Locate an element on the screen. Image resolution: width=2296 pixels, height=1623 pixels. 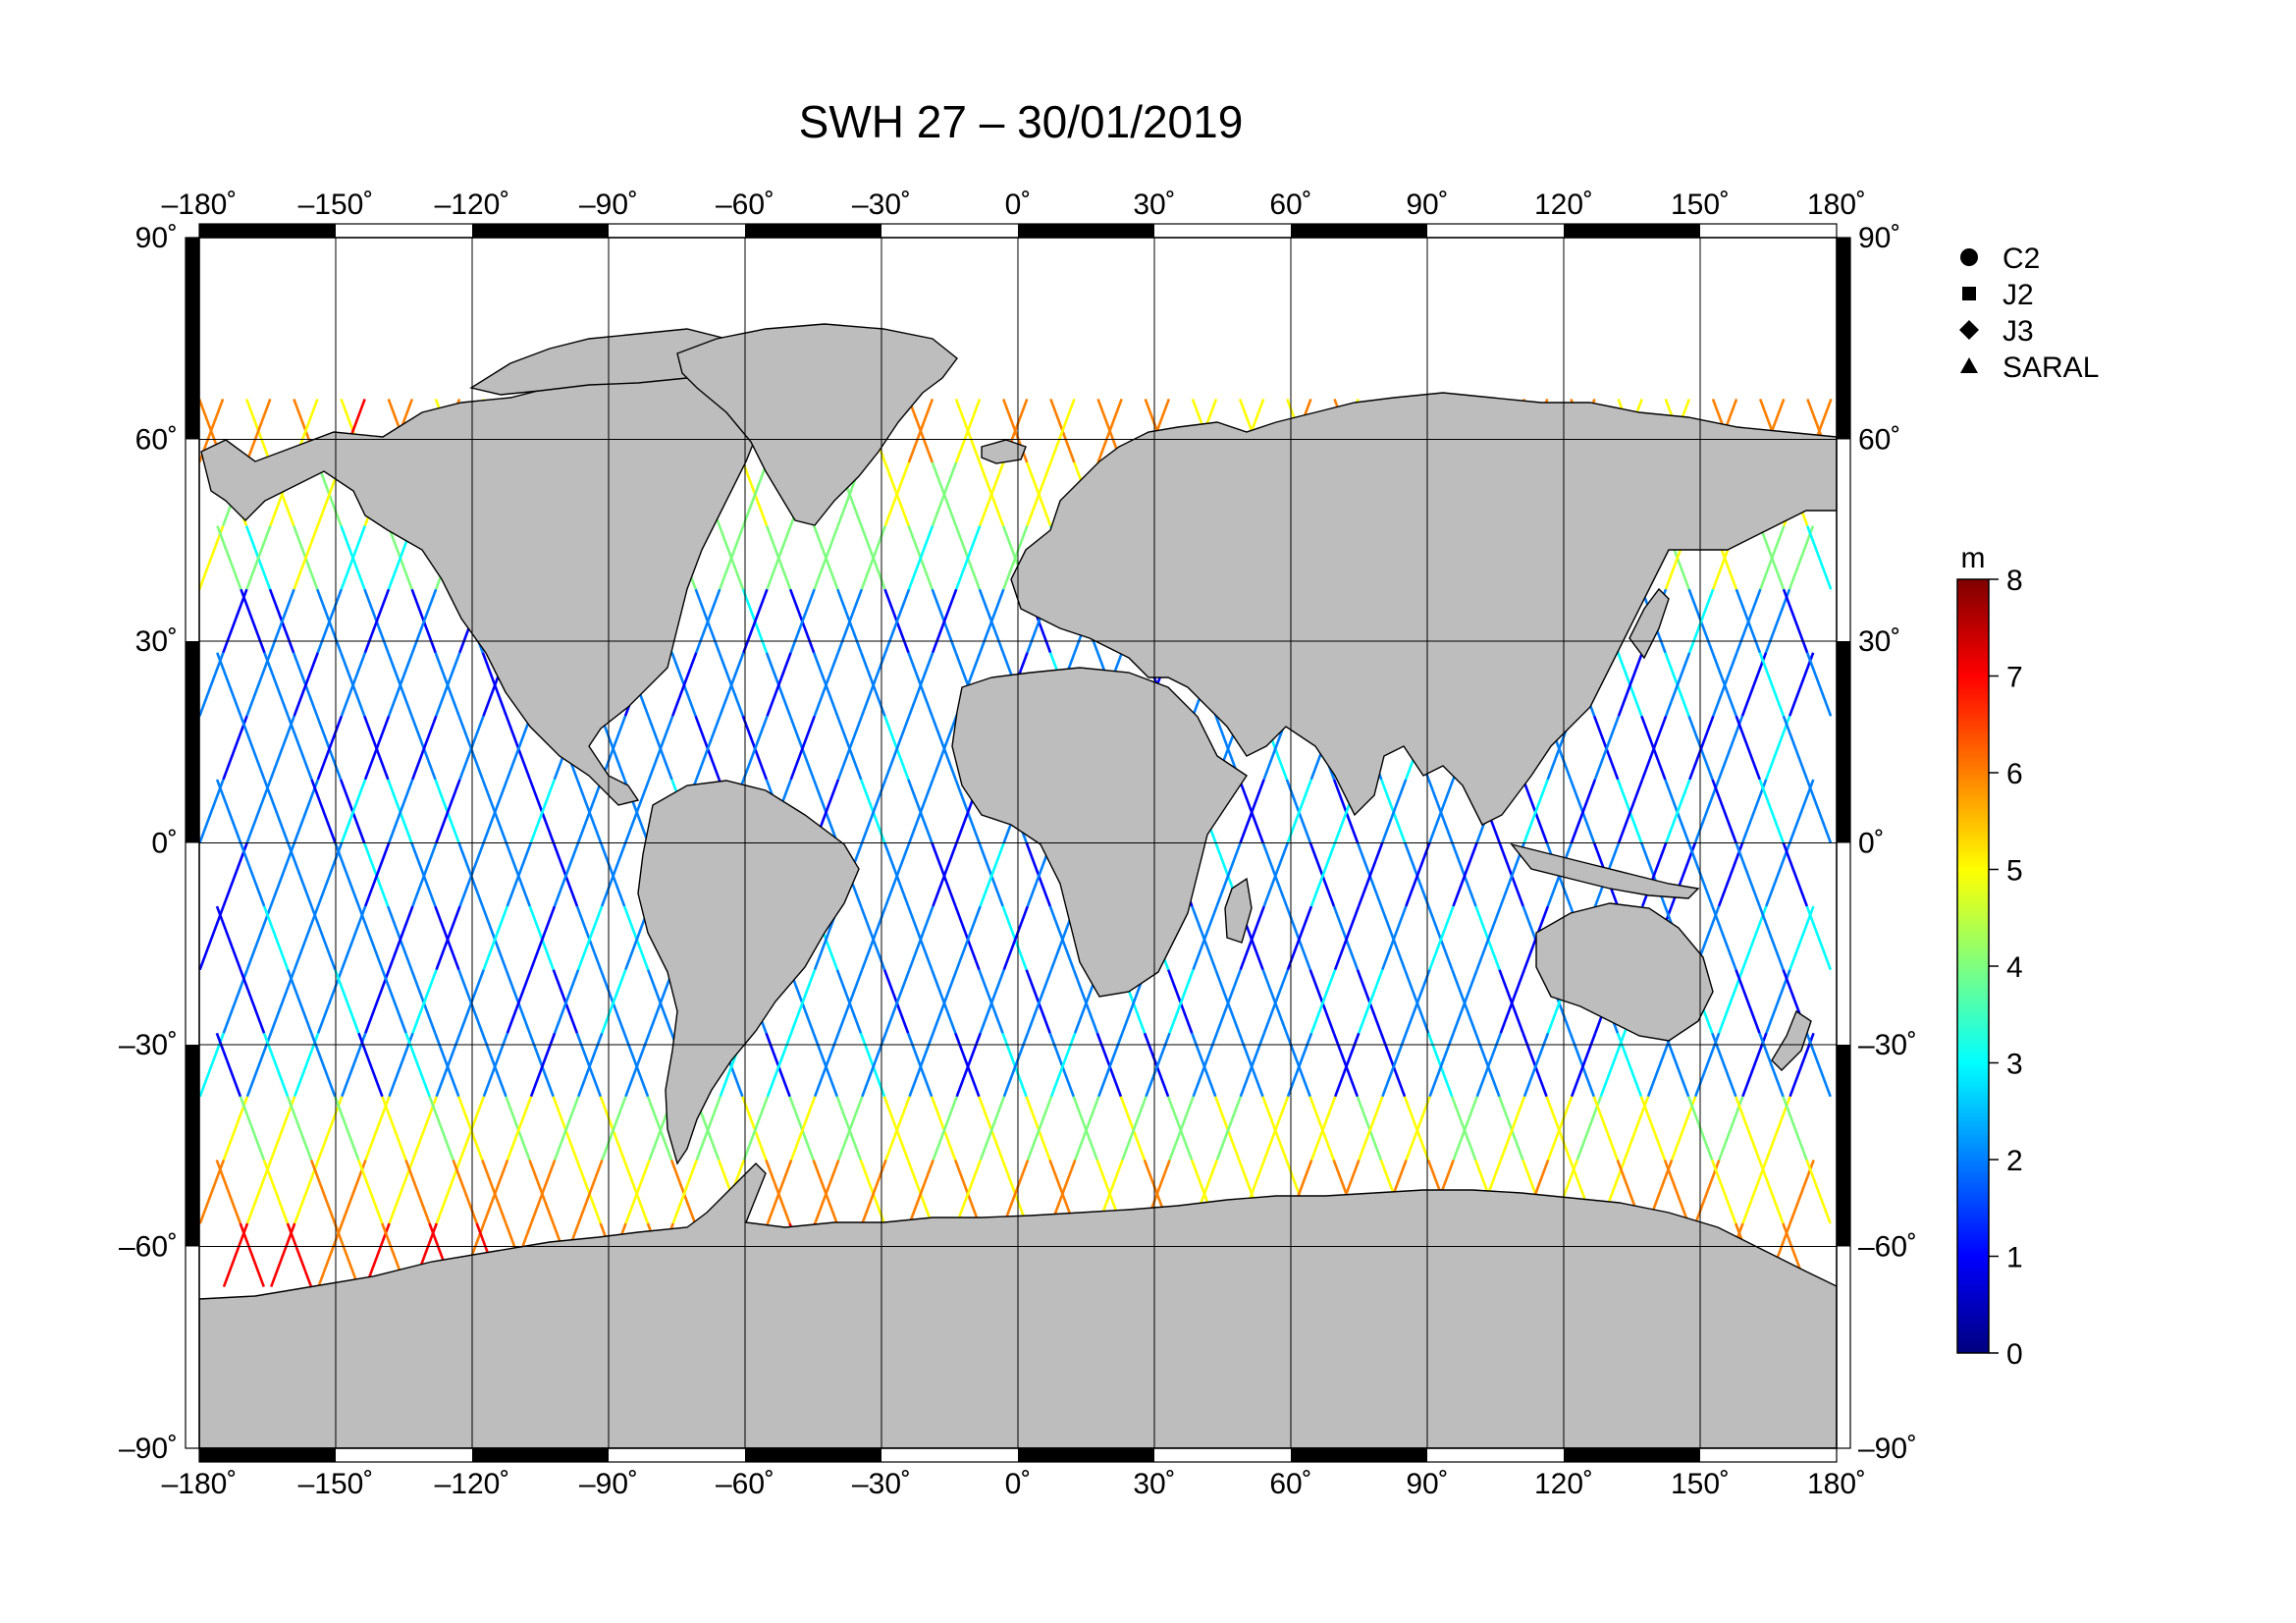
colorbar-tick-label: 3 is located at coordinates (2014, 1065).